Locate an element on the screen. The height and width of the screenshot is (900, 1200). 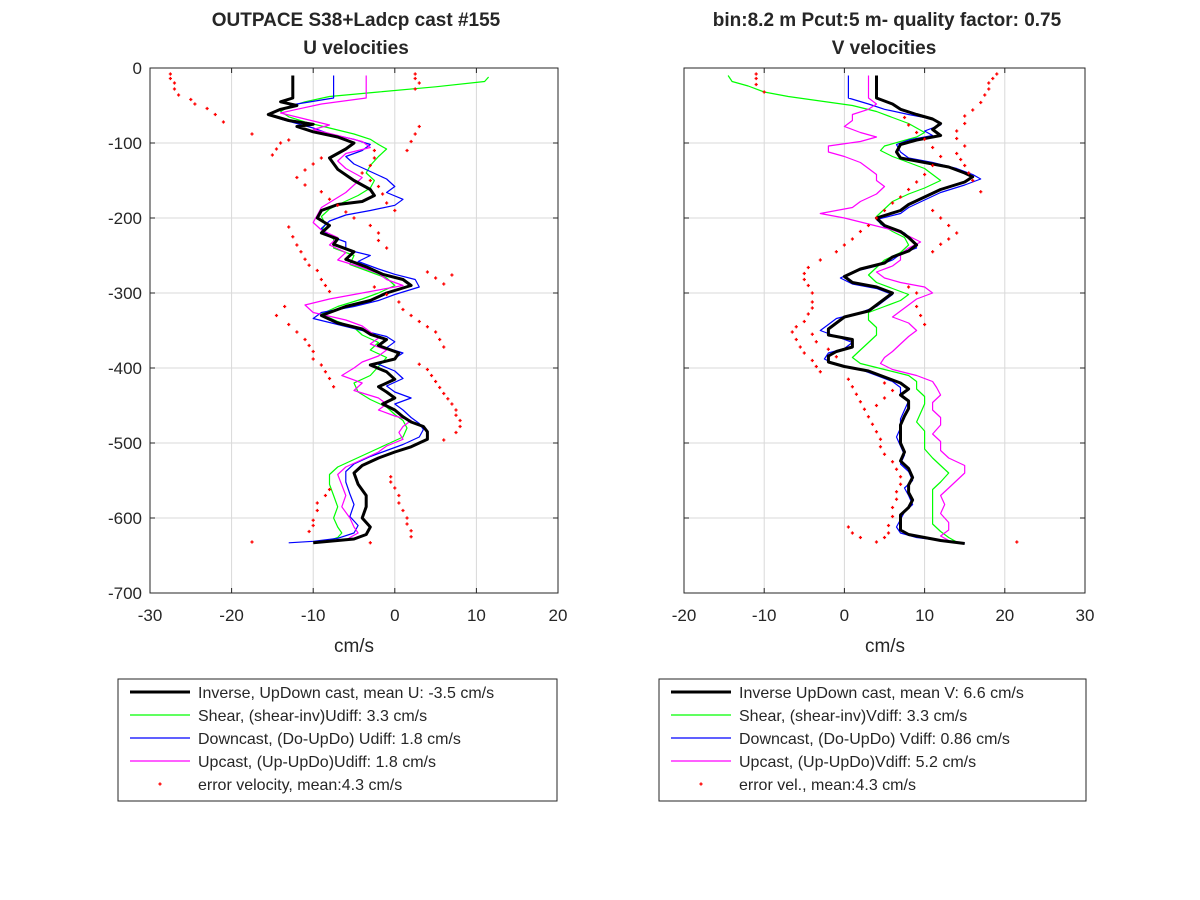
v-legend-label-error: error vel., mean:4.3 cm/s is located at coordinates (827, 785).